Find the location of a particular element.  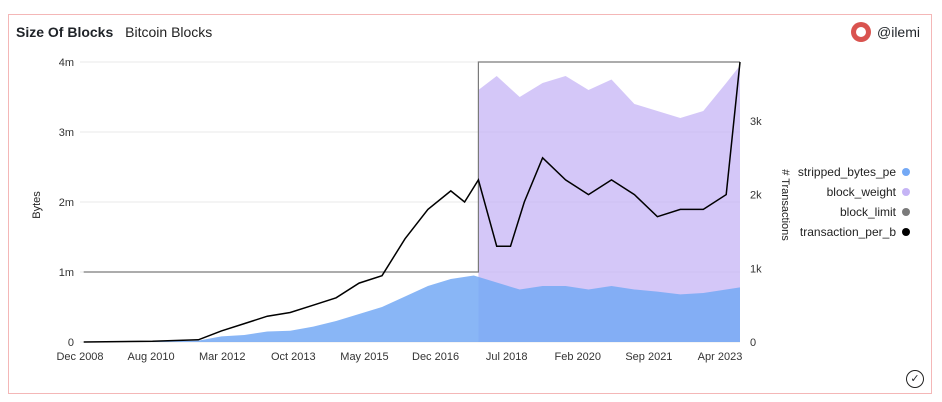

left-tick-label: 3m is located at coordinates (66, 133).